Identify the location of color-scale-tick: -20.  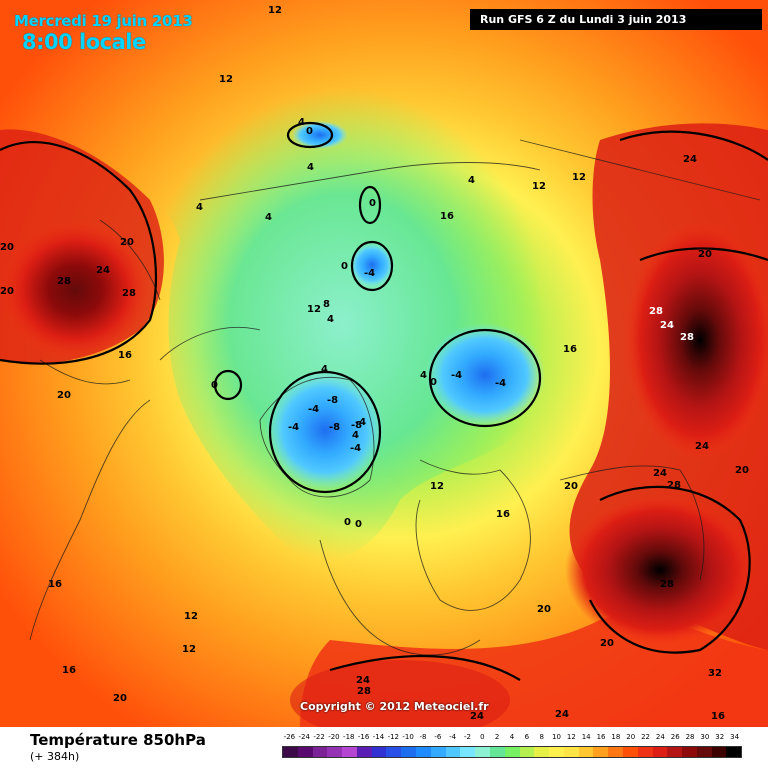
(334, 737).